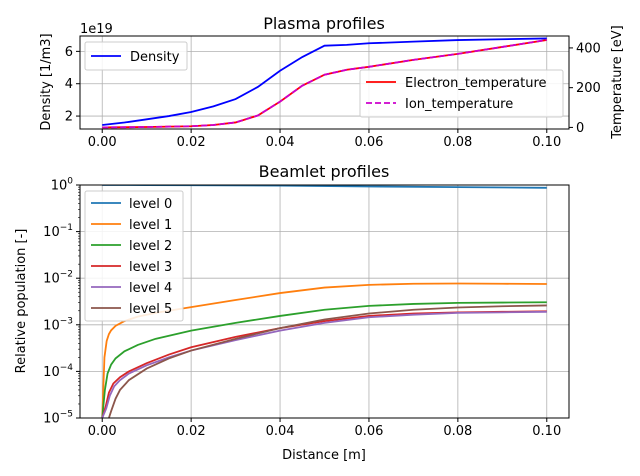 This screenshot has width=640, height=476. I want to click on beamlet-legend-label: level 0, so click(150, 204).